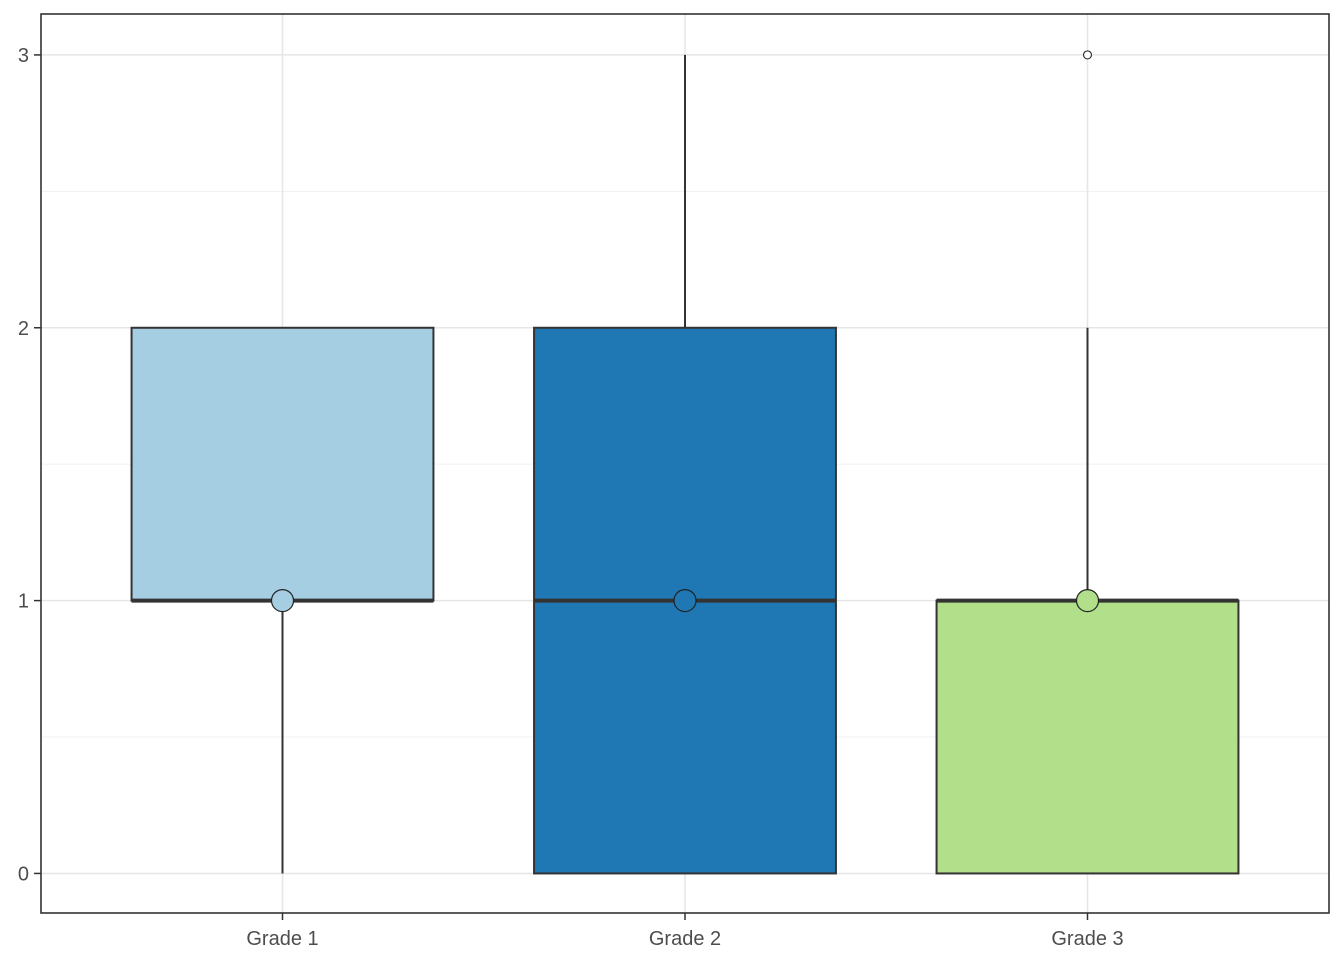 Image resolution: width=1344 pixels, height=960 pixels. Describe the element at coordinates (282, 939) in the screenshot. I see `x-tick-label: Grade 1` at that location.